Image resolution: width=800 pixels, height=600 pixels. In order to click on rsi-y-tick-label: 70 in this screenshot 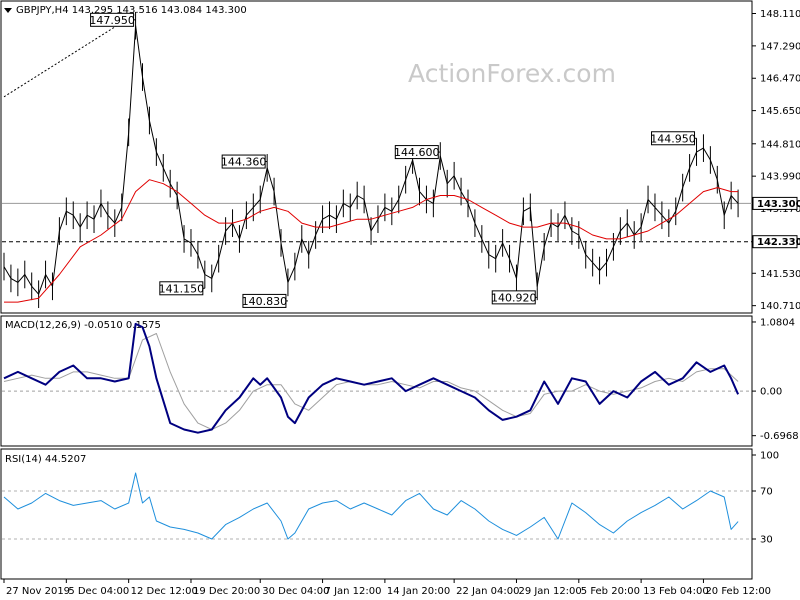, I will do `click(766, 492)`.